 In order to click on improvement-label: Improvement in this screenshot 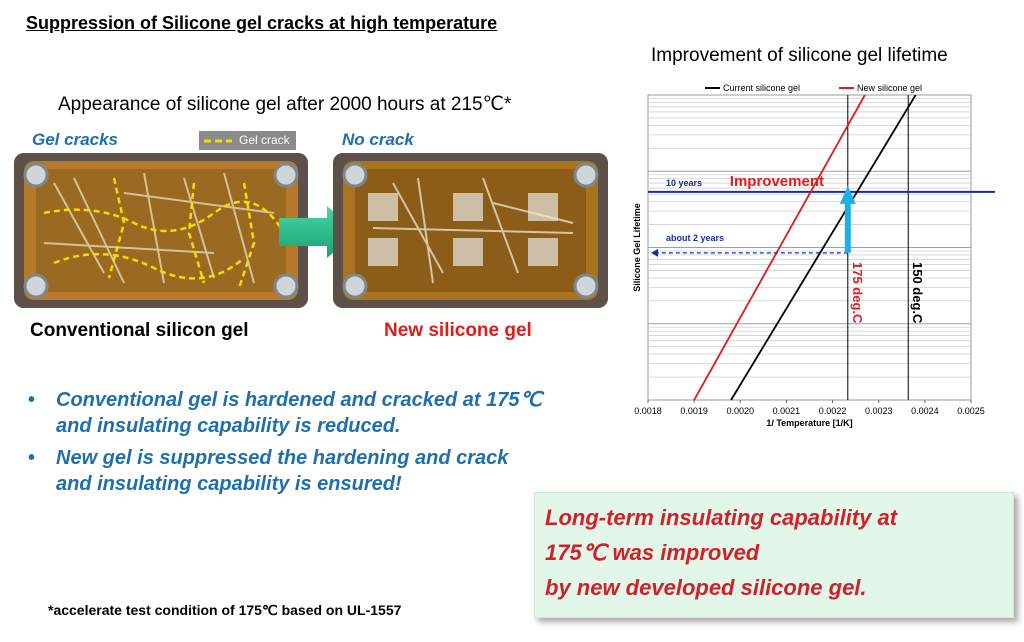, I will do `click(777, 181)`.